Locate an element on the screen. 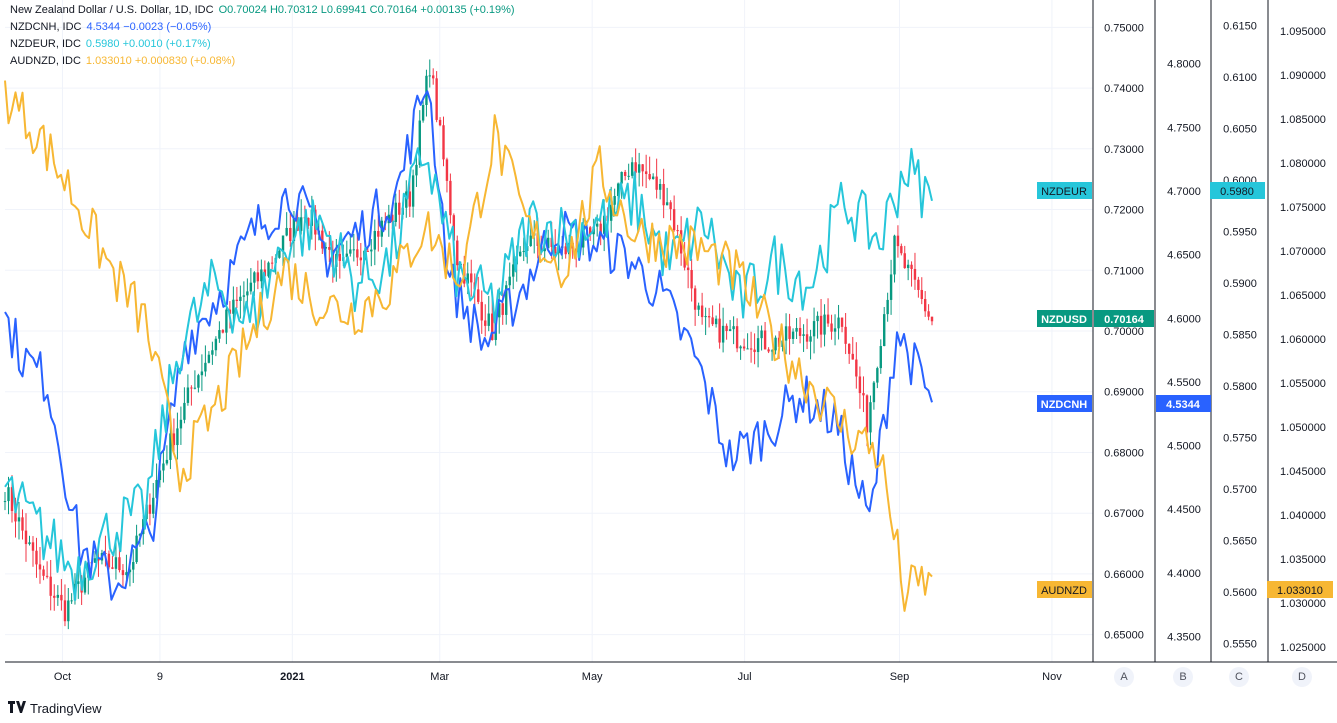  scale-button-c: C is located at coordinates (1239, 677).